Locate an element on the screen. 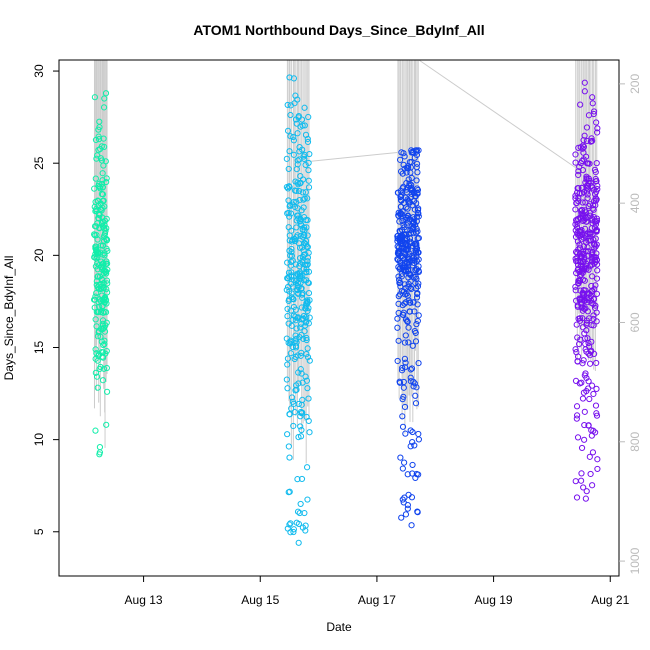  depth-tick-label: 800 is located at coordinates (635, 441).